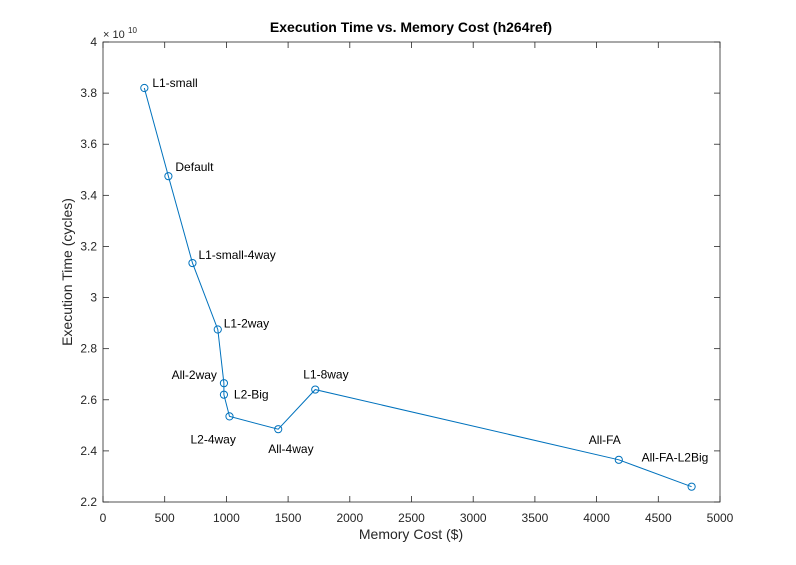 This screenshot has width=796, height=565. What do you see at coordinates (605, 440) in the screenshot?
I see `point-label: All-FA` at bounding box center [605, 440].